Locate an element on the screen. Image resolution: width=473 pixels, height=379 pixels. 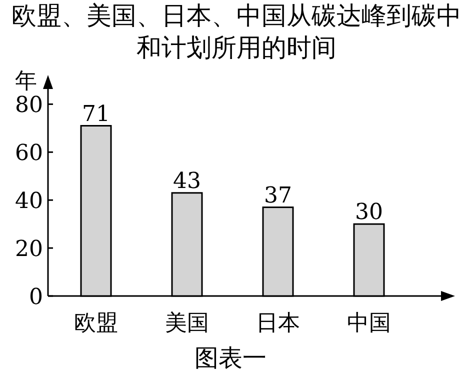
data-label: 30 is located at coordinates (369, 213).